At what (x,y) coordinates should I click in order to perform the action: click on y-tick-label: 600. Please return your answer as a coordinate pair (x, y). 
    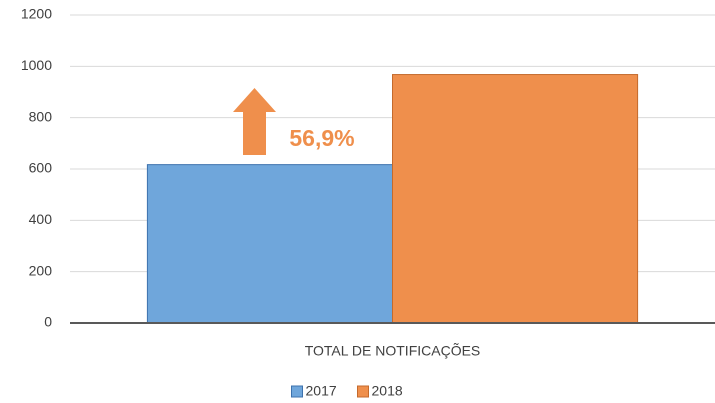
    Looking at the image, I should click on (41, 168).